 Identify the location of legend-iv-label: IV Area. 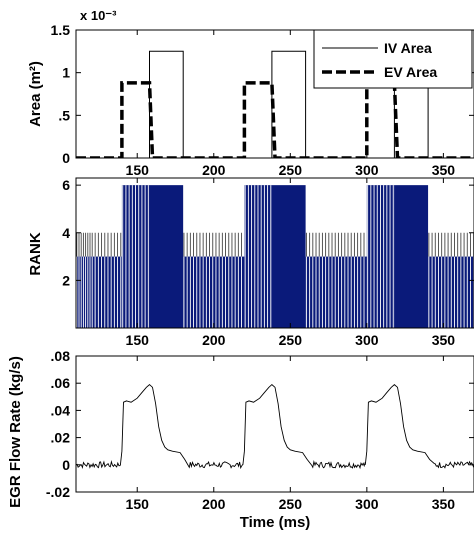
(408, 48).